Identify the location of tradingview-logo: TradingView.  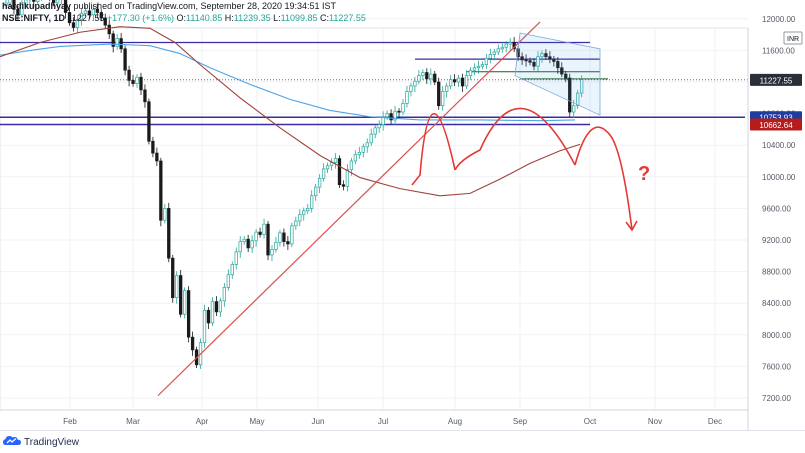
(41, 442).